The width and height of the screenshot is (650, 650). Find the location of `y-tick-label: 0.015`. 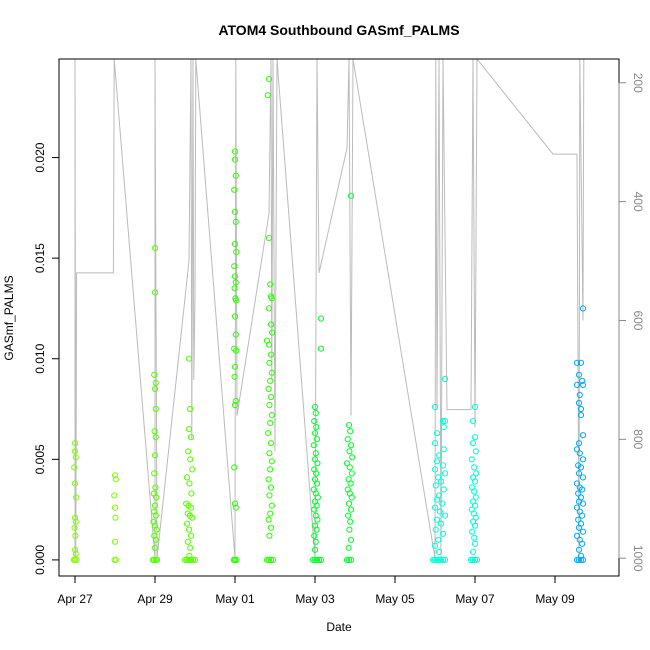

y-tick-label: 0.015 is located at coordinates (40, 258).